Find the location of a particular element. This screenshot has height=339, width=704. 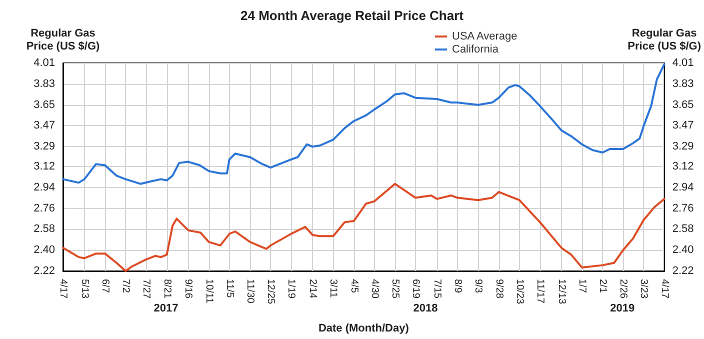

legend-label: California is located at coordinates (476, 50).